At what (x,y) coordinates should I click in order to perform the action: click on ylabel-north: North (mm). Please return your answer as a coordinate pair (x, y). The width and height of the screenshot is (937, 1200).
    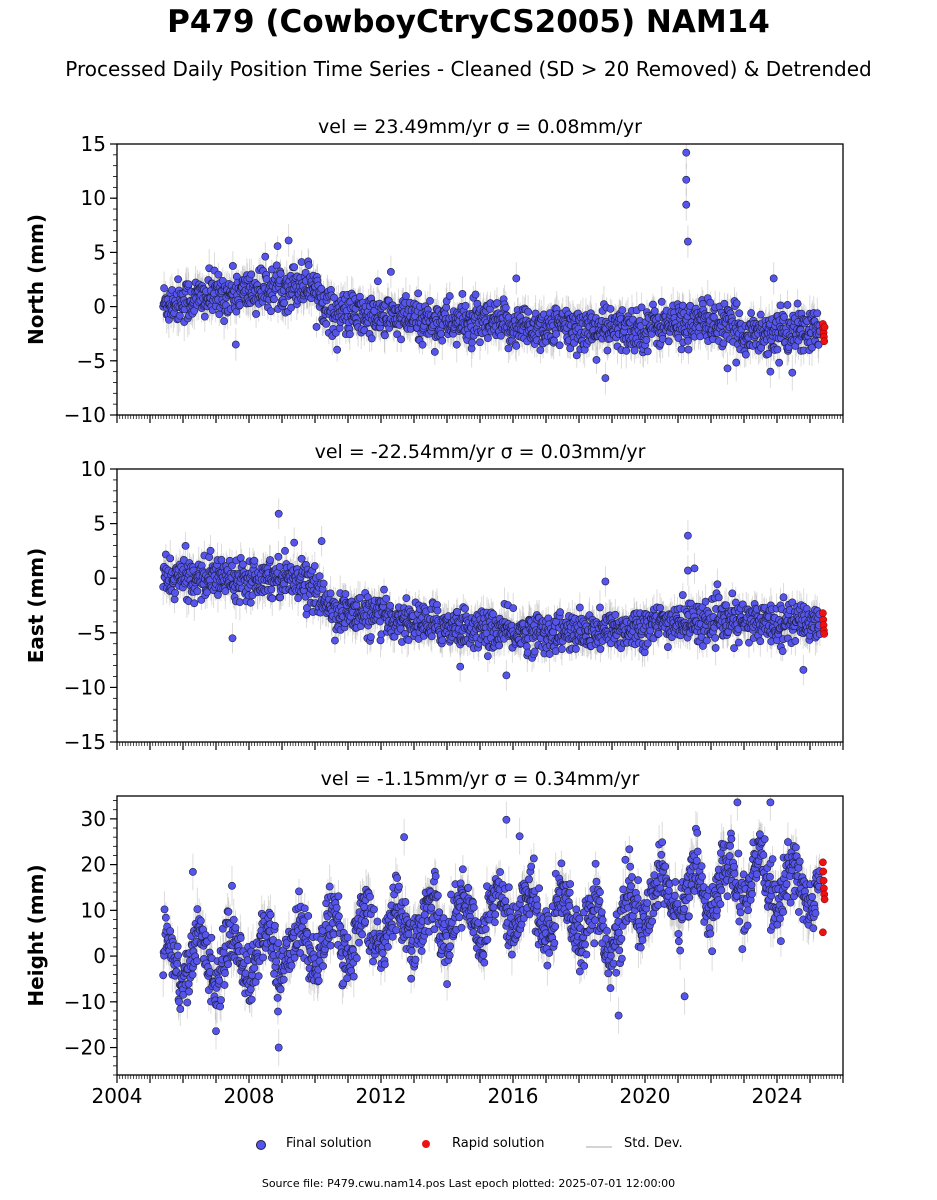
    Looking at the image, I should click on (36, 279).